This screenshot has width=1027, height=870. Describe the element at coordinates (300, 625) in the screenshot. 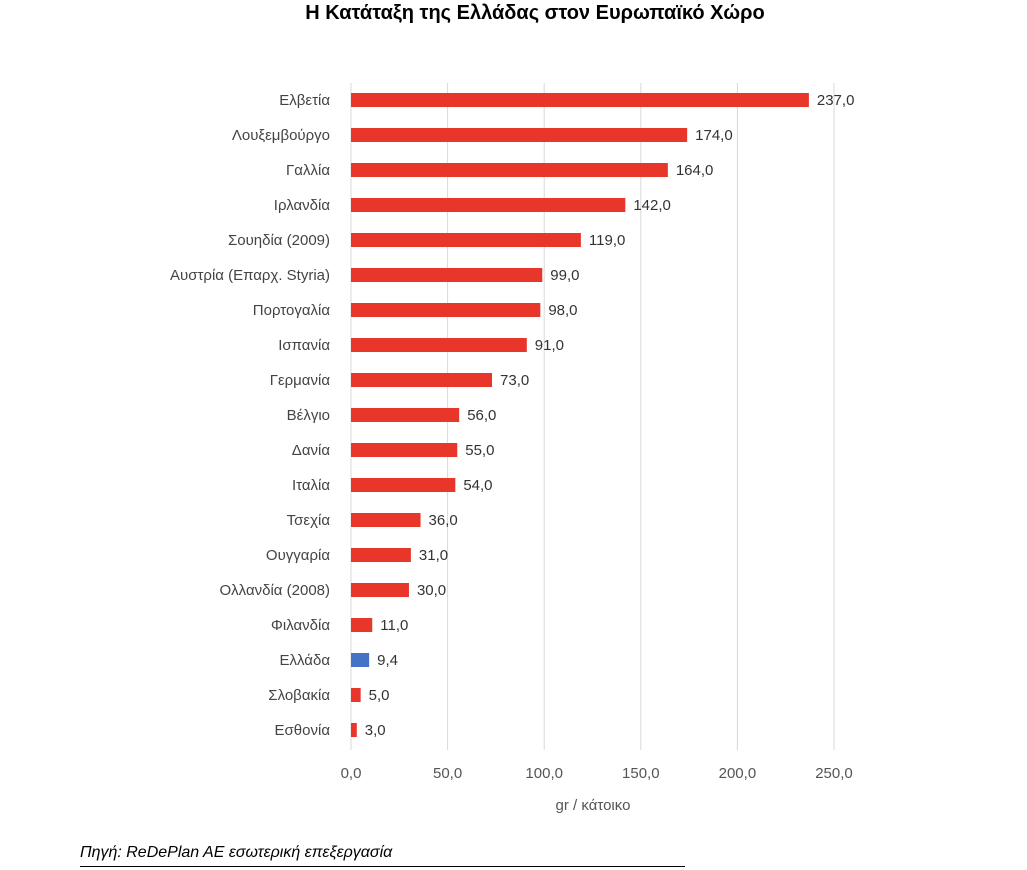

I see `category-label: Φιλανδία` at that location.